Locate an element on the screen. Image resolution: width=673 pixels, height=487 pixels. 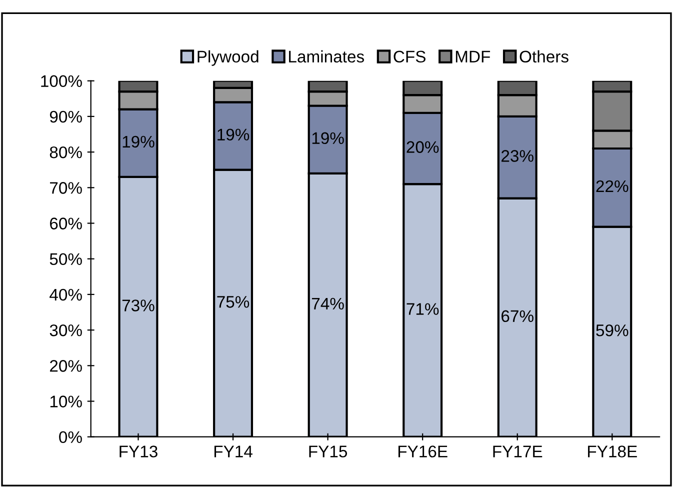
legend-label: Others is located at coordinates (544, 56).